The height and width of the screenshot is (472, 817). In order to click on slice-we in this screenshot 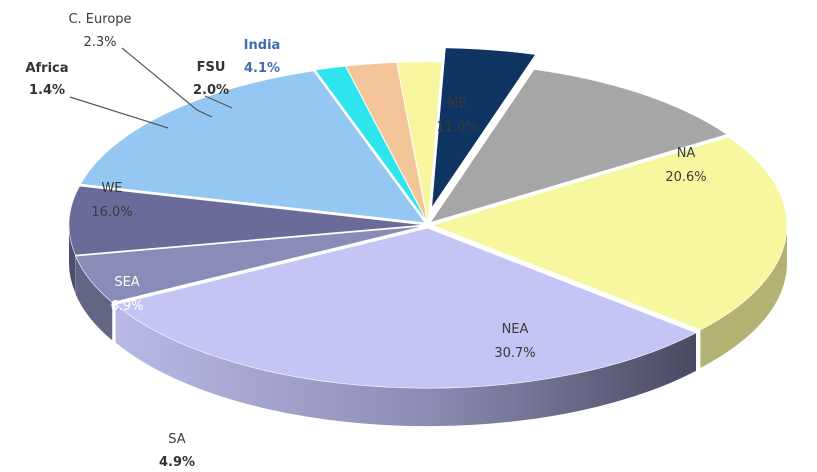, I will do `click(253, 147)`.